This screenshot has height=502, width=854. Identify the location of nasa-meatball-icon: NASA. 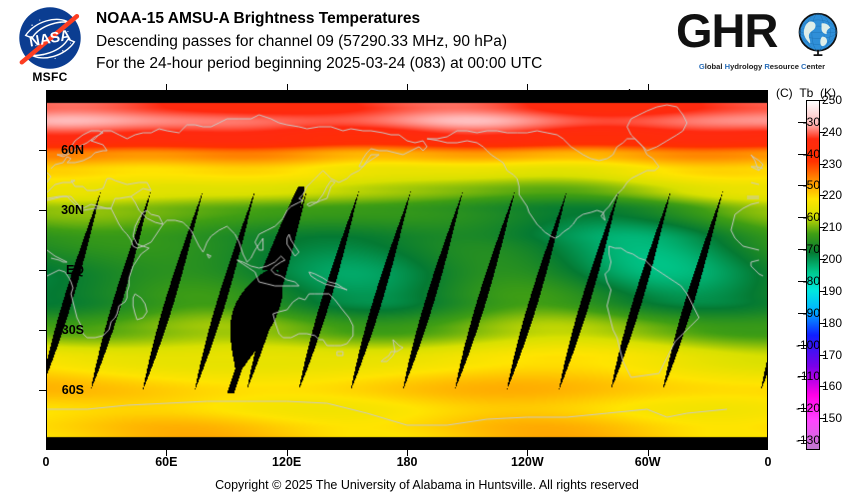
(50, 38).